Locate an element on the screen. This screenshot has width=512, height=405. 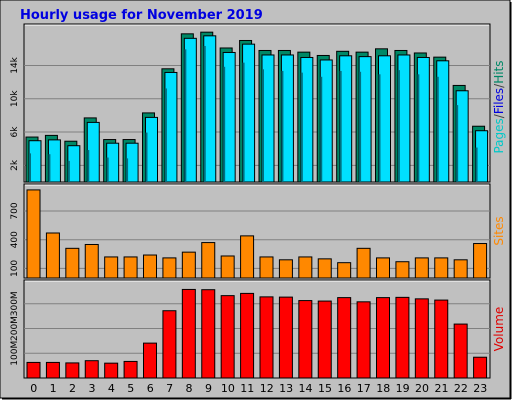
x-tick-label: 17 is located at coordinates (364, 388).